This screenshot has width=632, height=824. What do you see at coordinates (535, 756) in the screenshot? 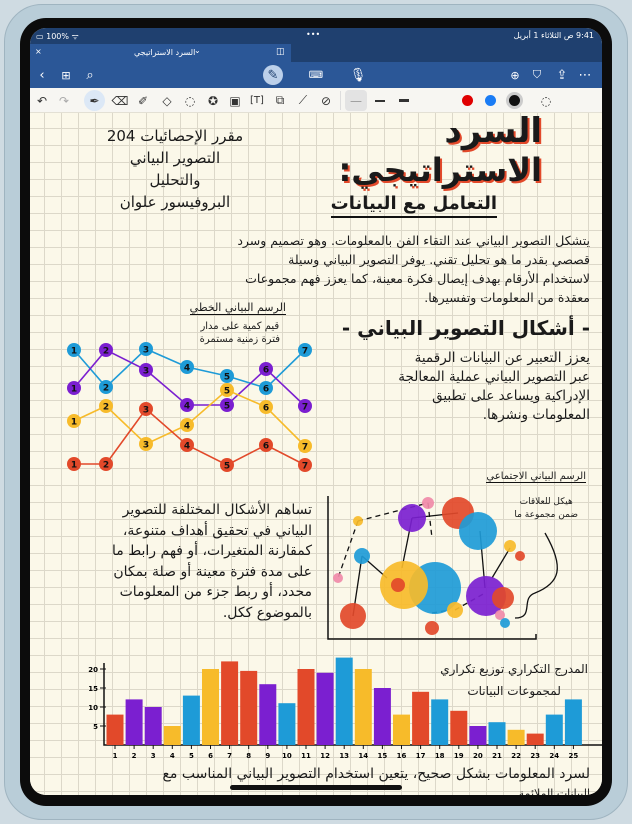
I see `x-tick-label: 23` at bounding box center [535, 756].